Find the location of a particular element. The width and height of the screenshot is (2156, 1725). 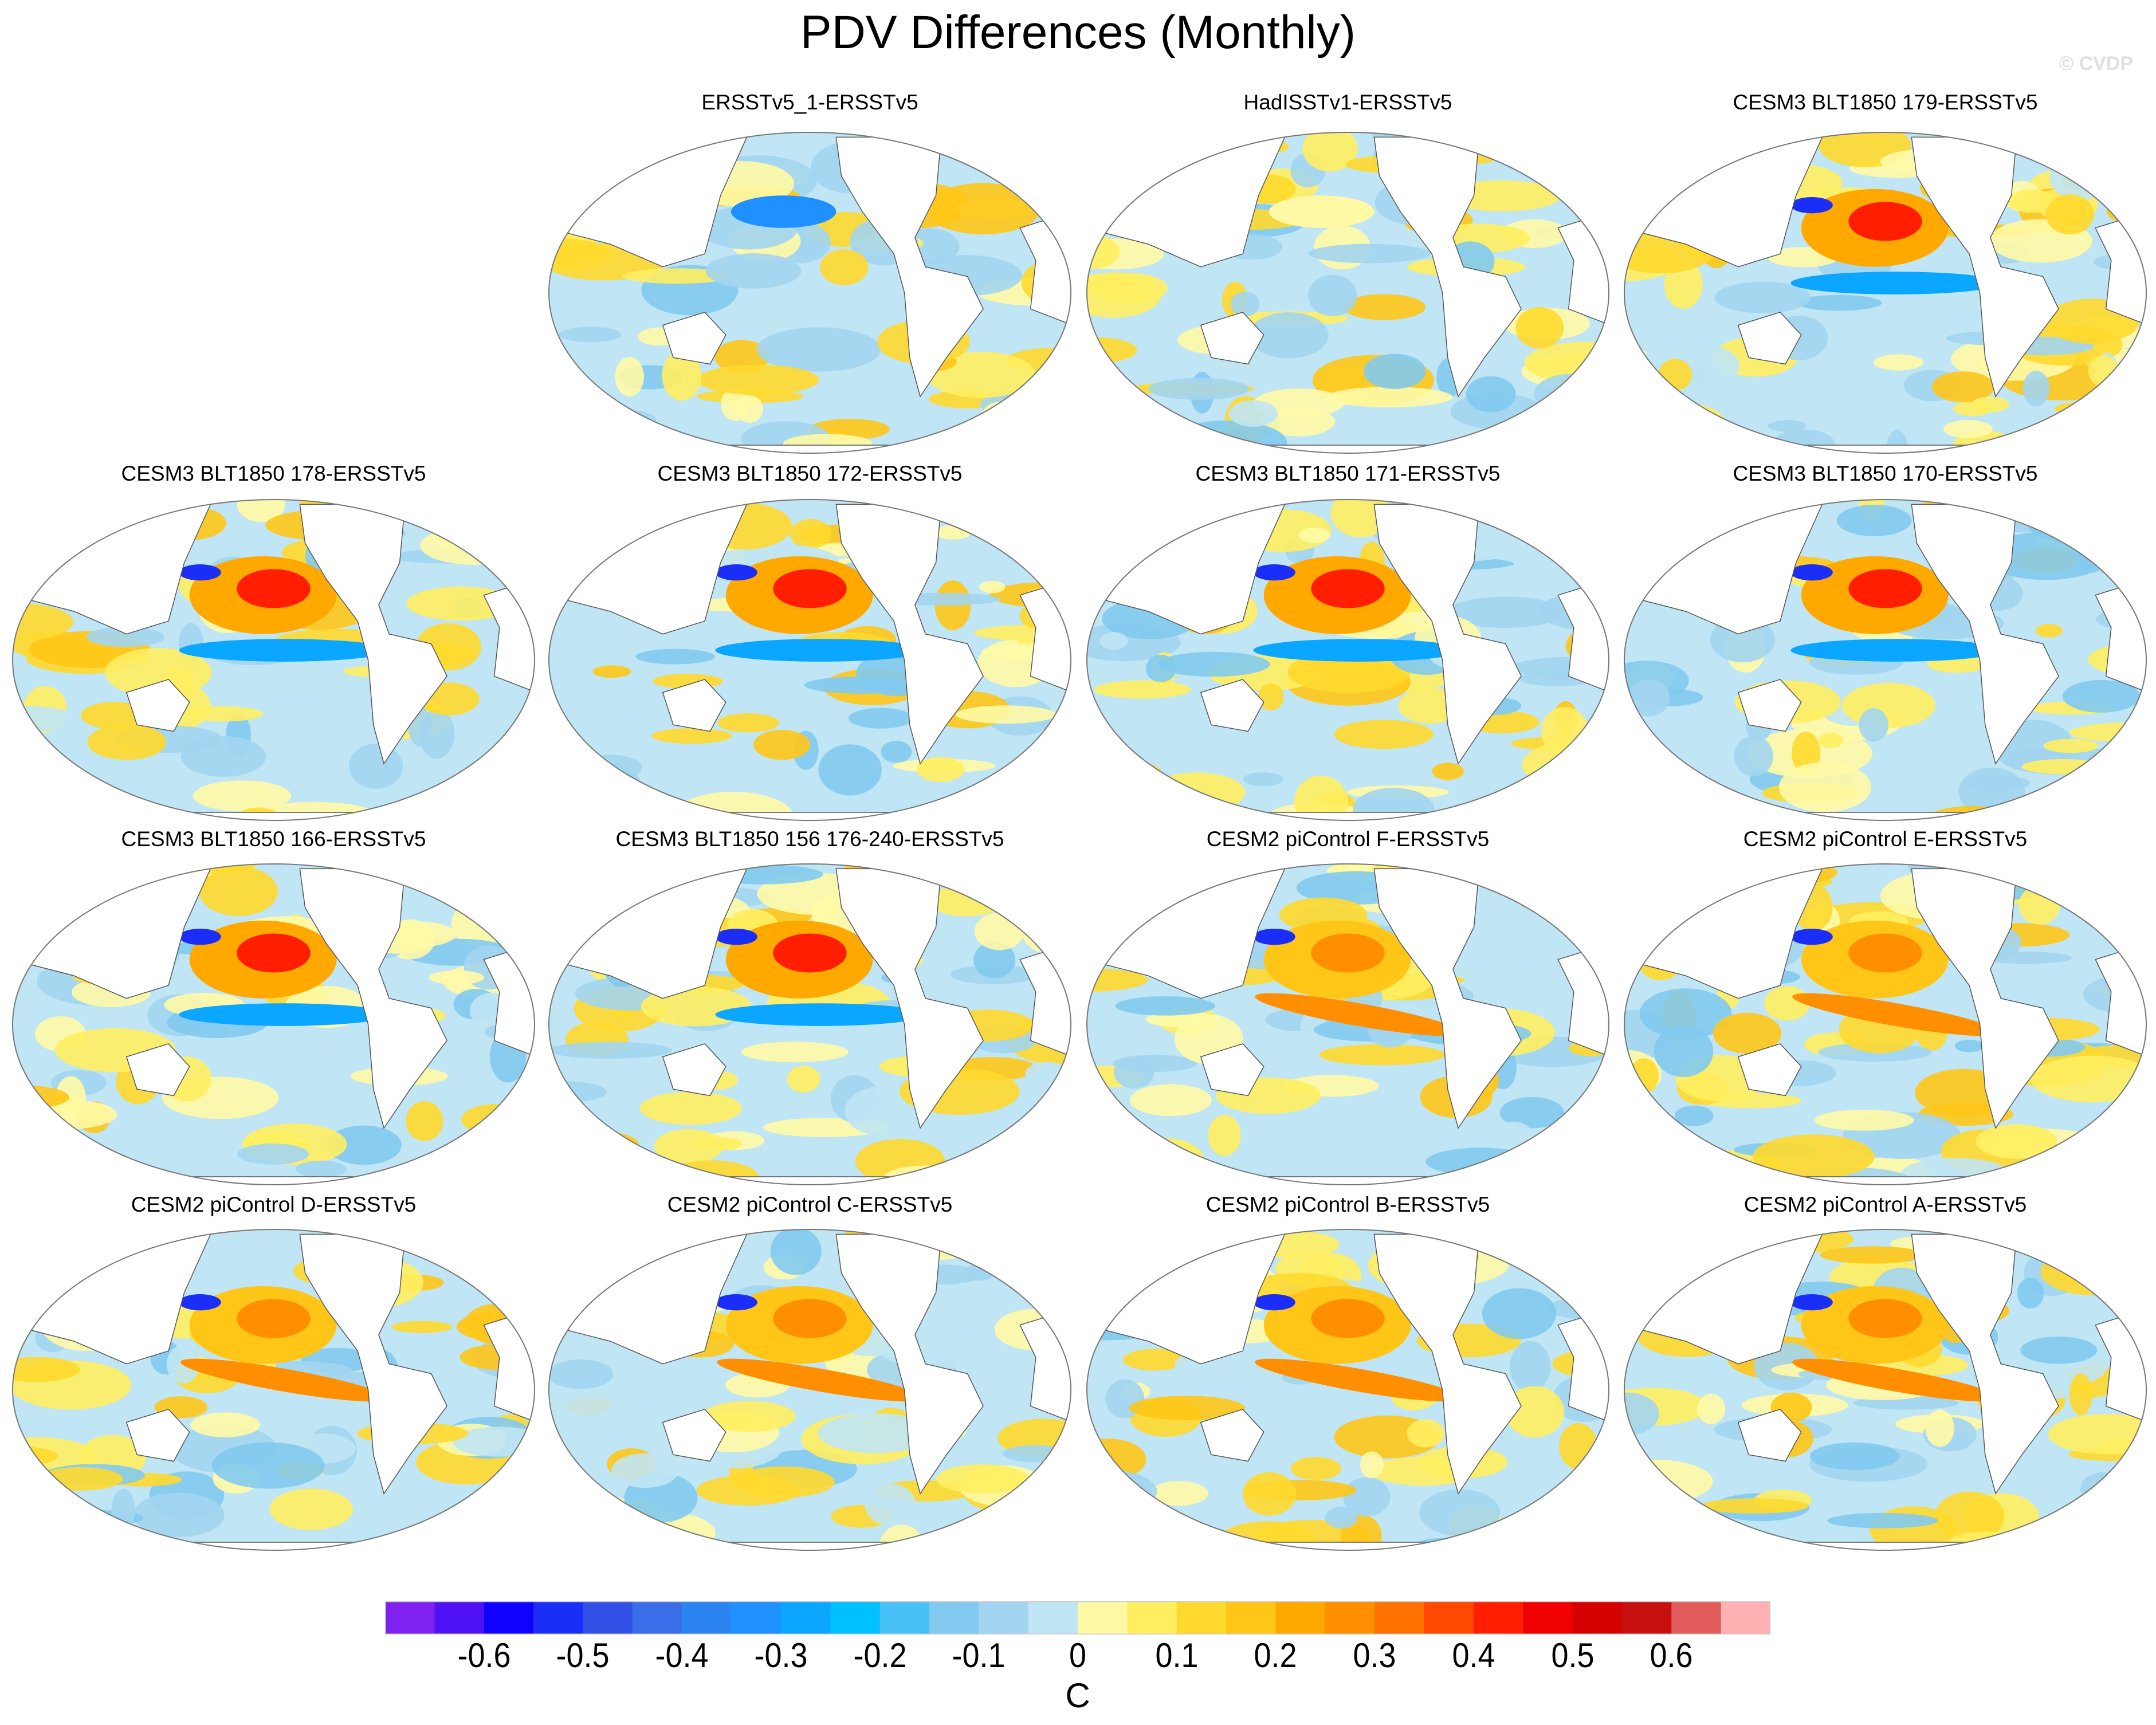

colorbar-tick-label: 0.1 is located at coordinates (1177, 1655).